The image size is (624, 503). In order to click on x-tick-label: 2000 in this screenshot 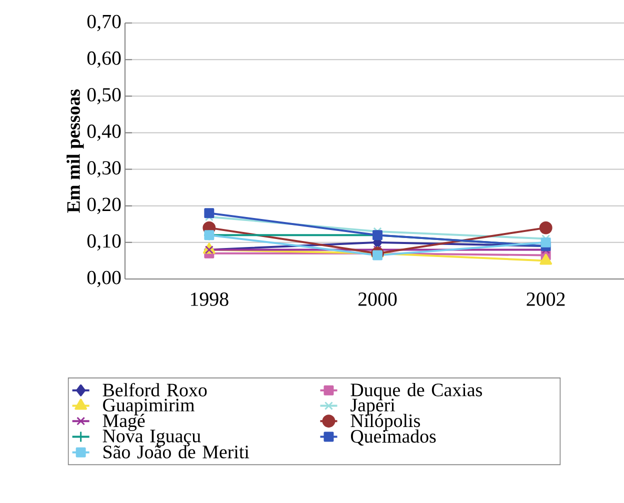, I will do `click(377, 299)`.